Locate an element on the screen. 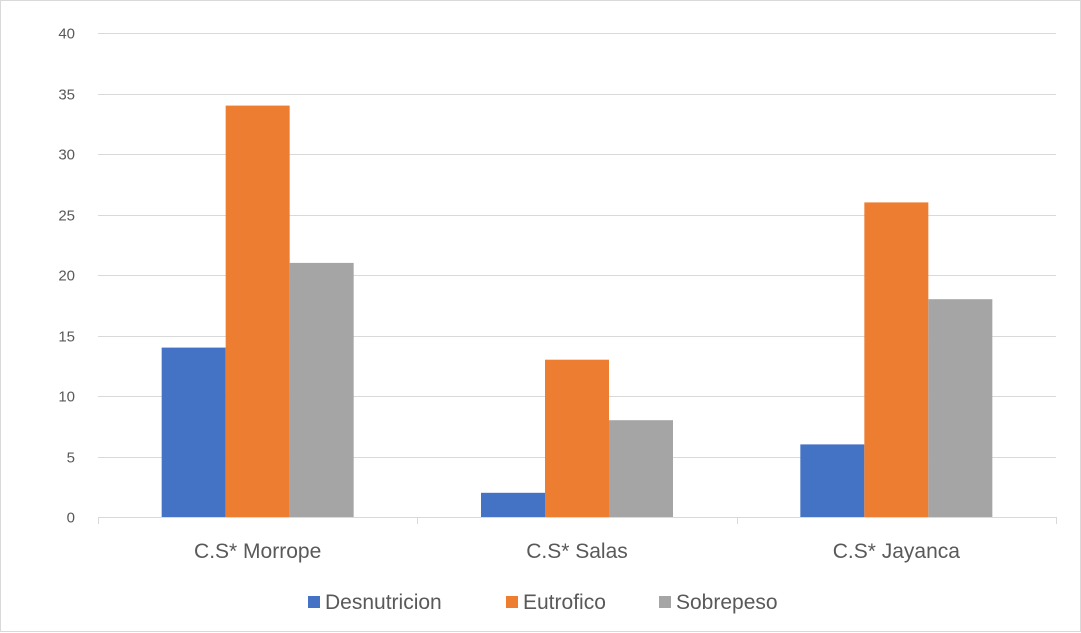 This screenshot has width=1081, height=633. legend-swatch-desnutricion is located at coordinates (314, 602).